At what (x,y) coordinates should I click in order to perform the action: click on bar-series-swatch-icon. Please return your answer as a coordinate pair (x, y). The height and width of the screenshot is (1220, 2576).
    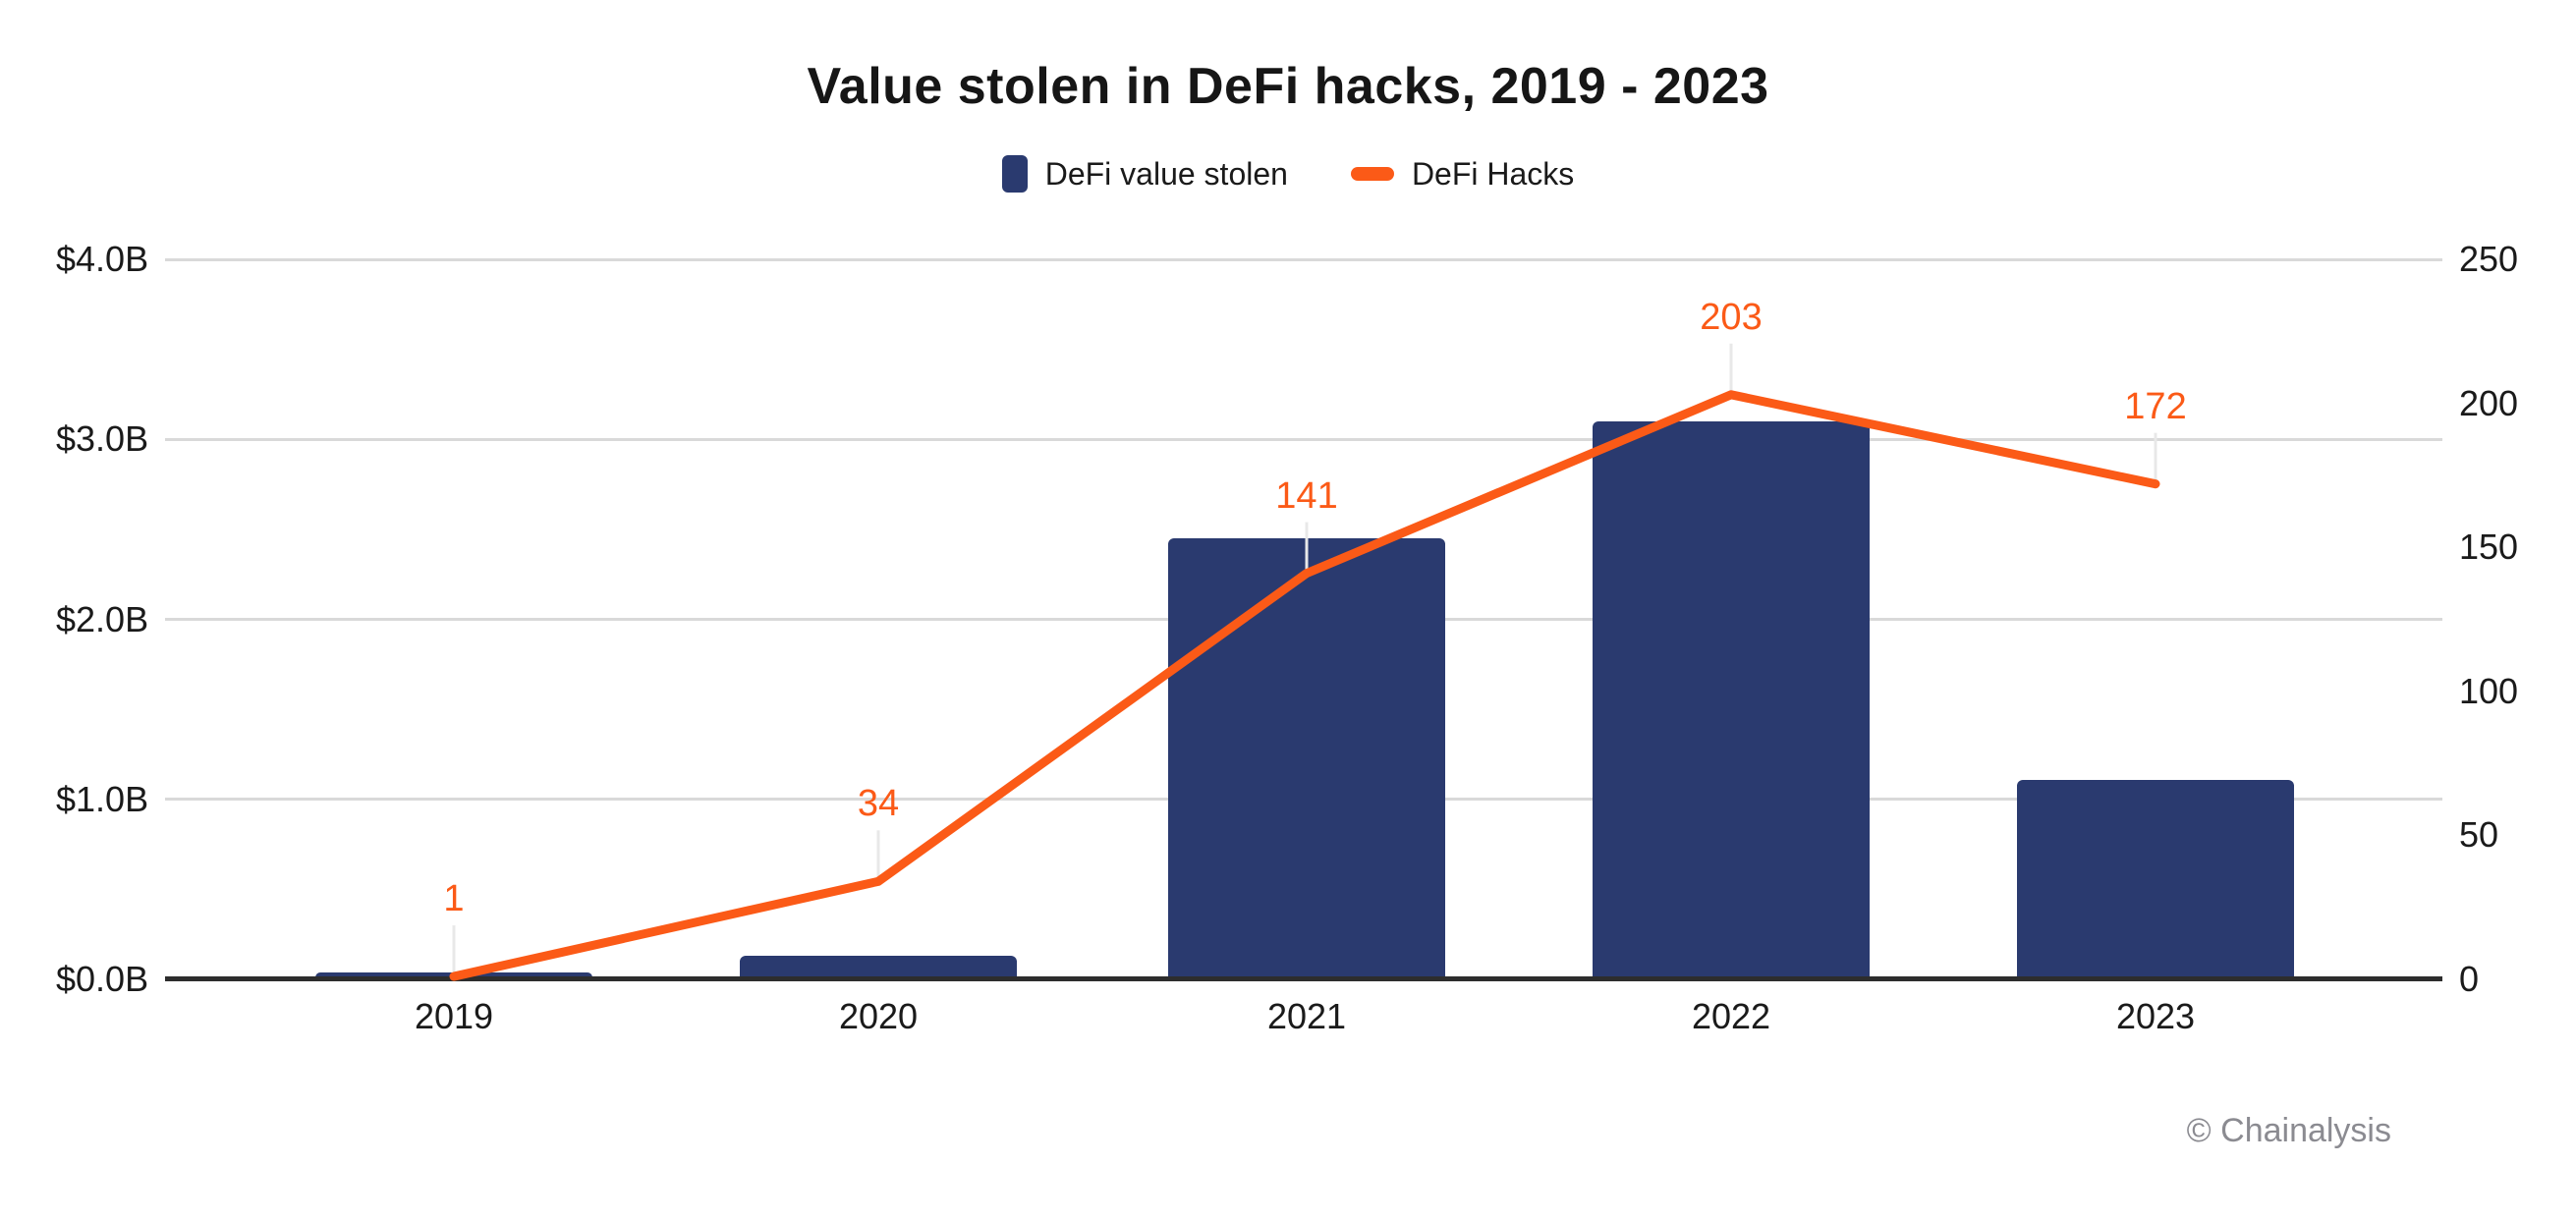
    Looking at the image, I should click on (1014, 174).